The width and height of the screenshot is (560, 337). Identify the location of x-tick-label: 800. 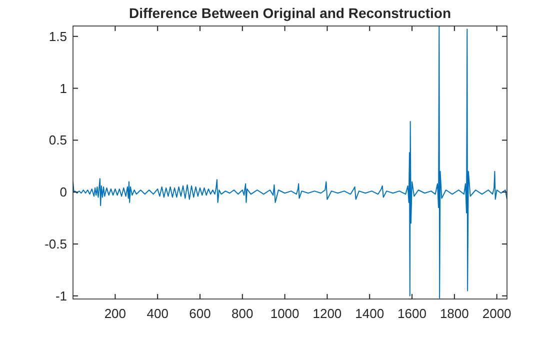
(243, 313).